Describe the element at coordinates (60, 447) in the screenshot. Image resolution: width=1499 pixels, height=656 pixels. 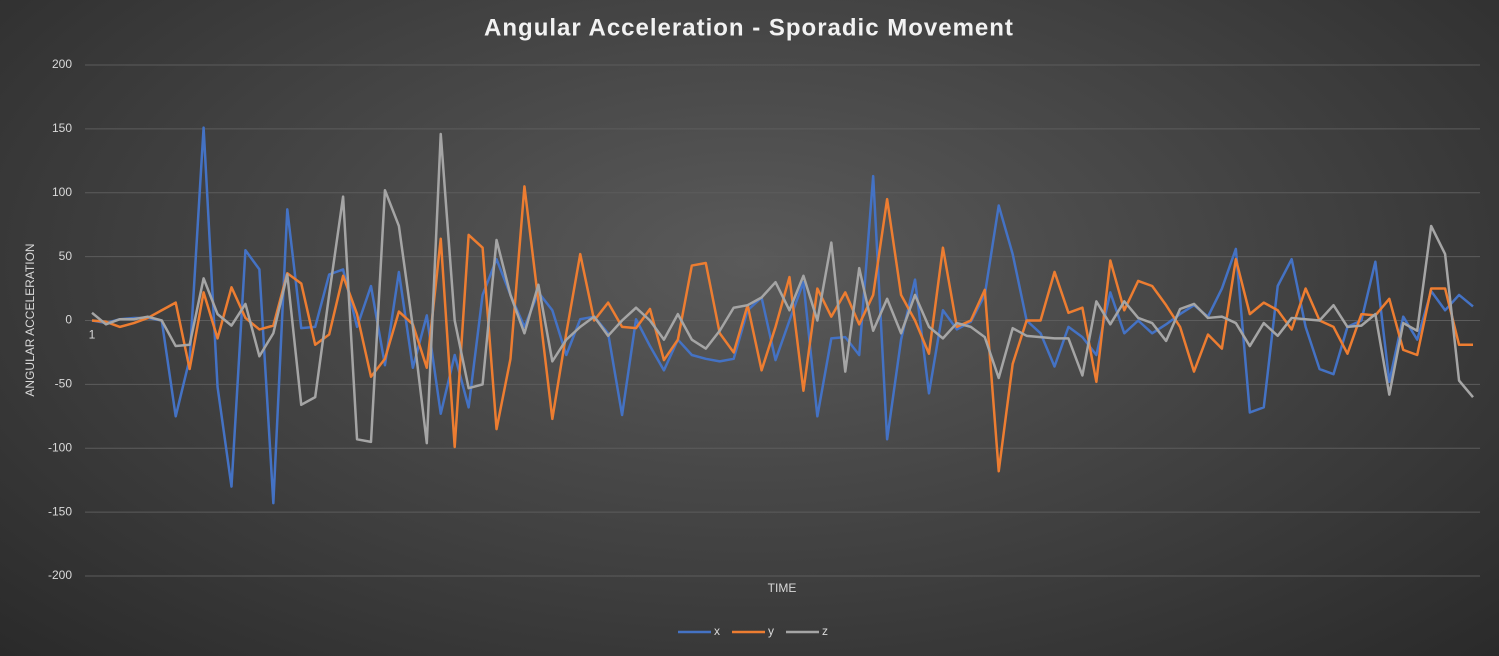
I see `y-tick-label: -100` at that location.